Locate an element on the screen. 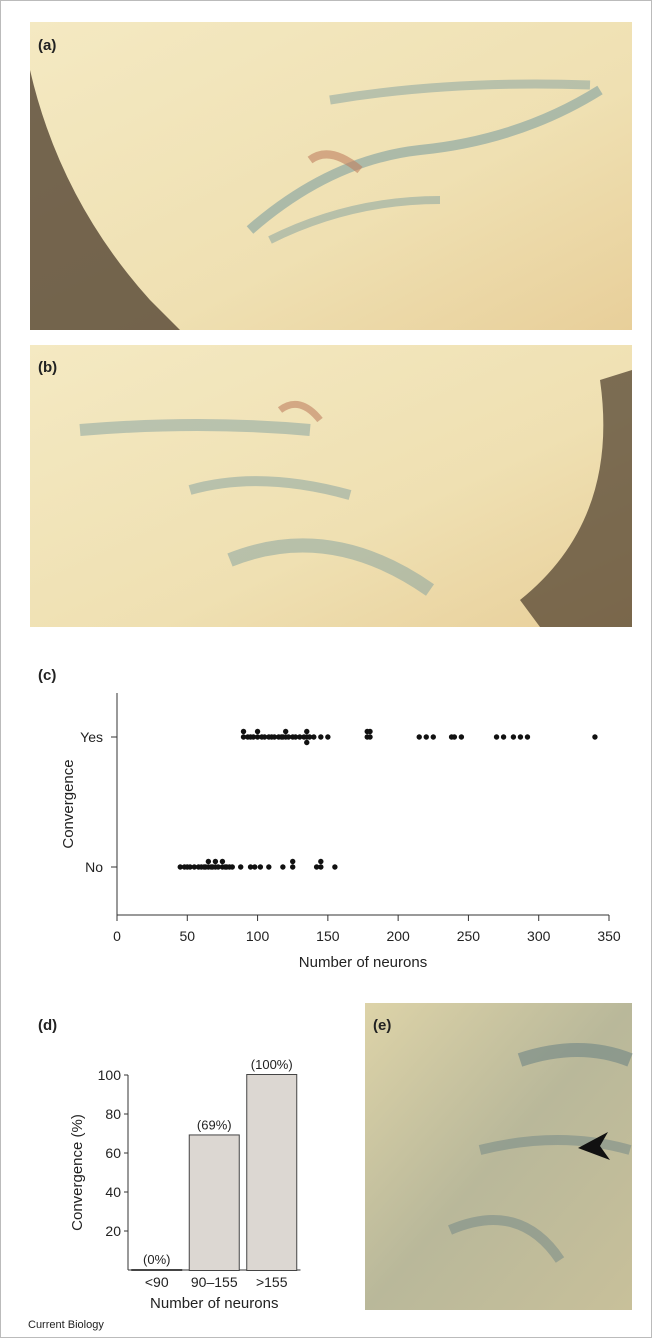 This screenshot has height=1343, width=652. x-tick-label: 350 is located at coordinates (609, 936).